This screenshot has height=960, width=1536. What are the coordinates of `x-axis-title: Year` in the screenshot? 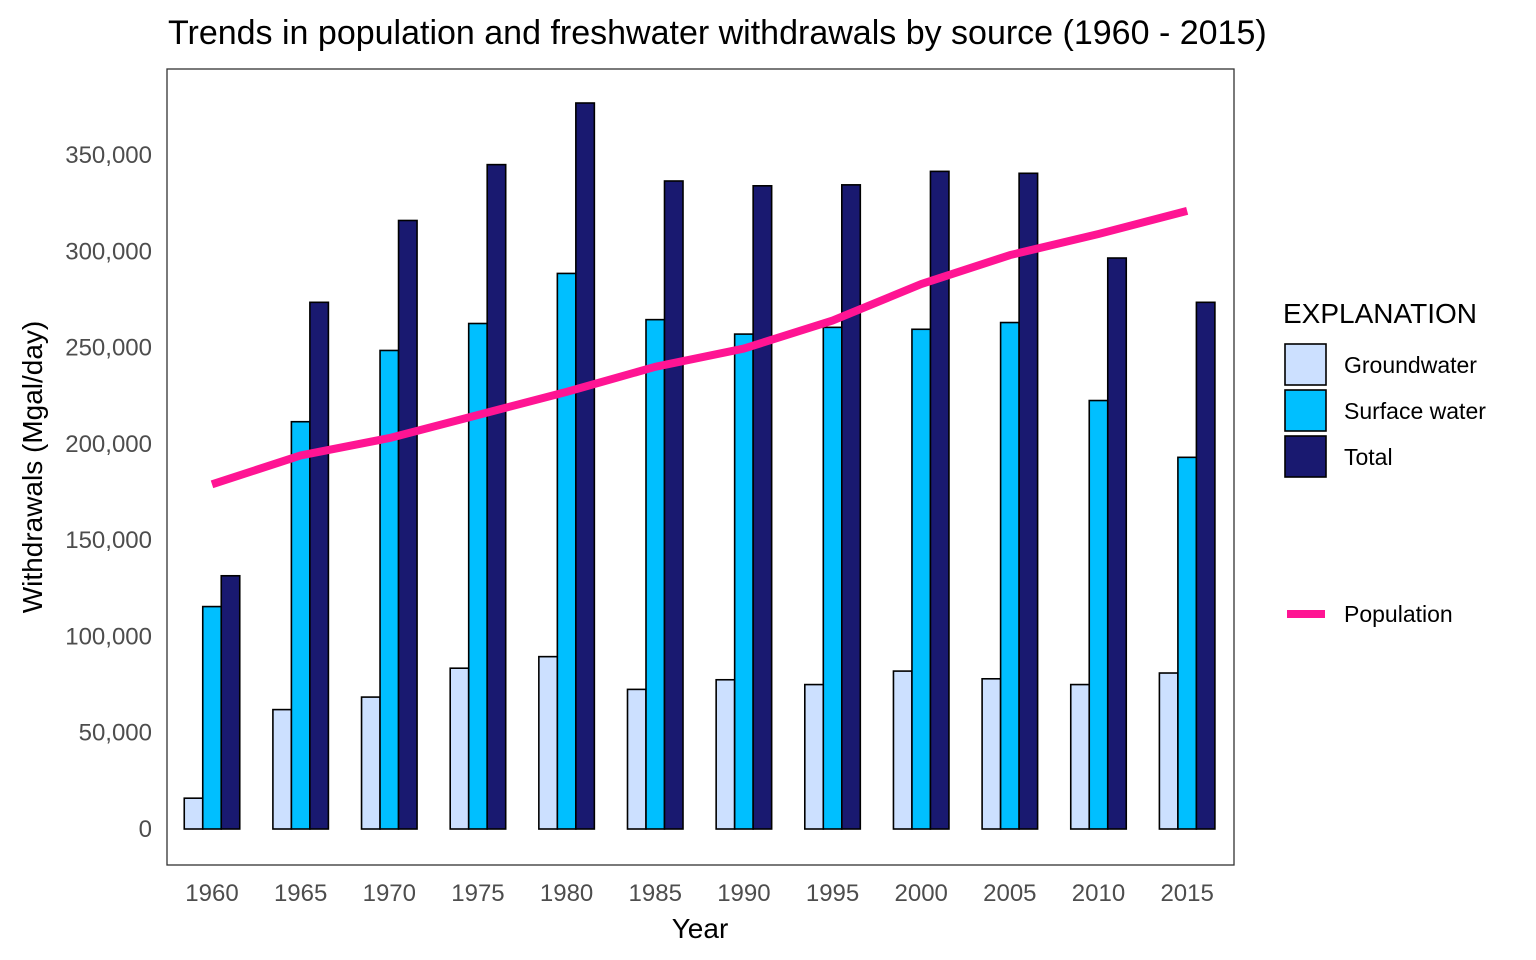 It's located at (700, 928).